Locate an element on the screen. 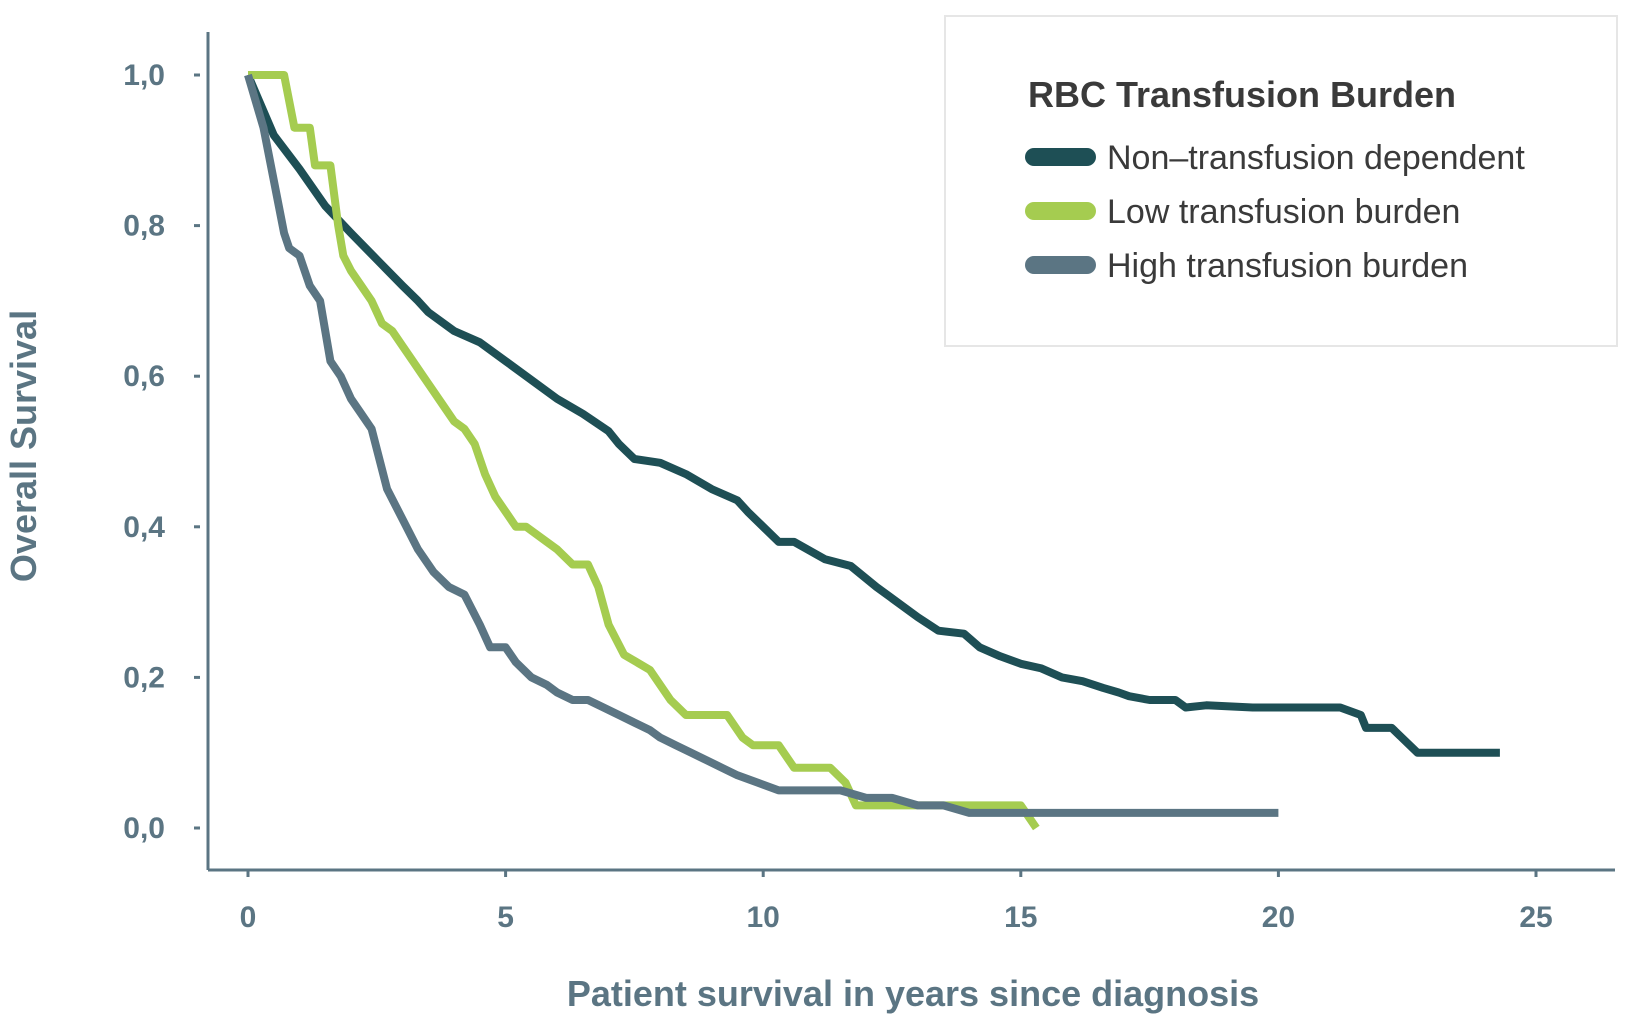 The width and height of the screenshot is (1630, 1016). legend-label-3: High transfusion burden is located at coordinates (1287, 266).